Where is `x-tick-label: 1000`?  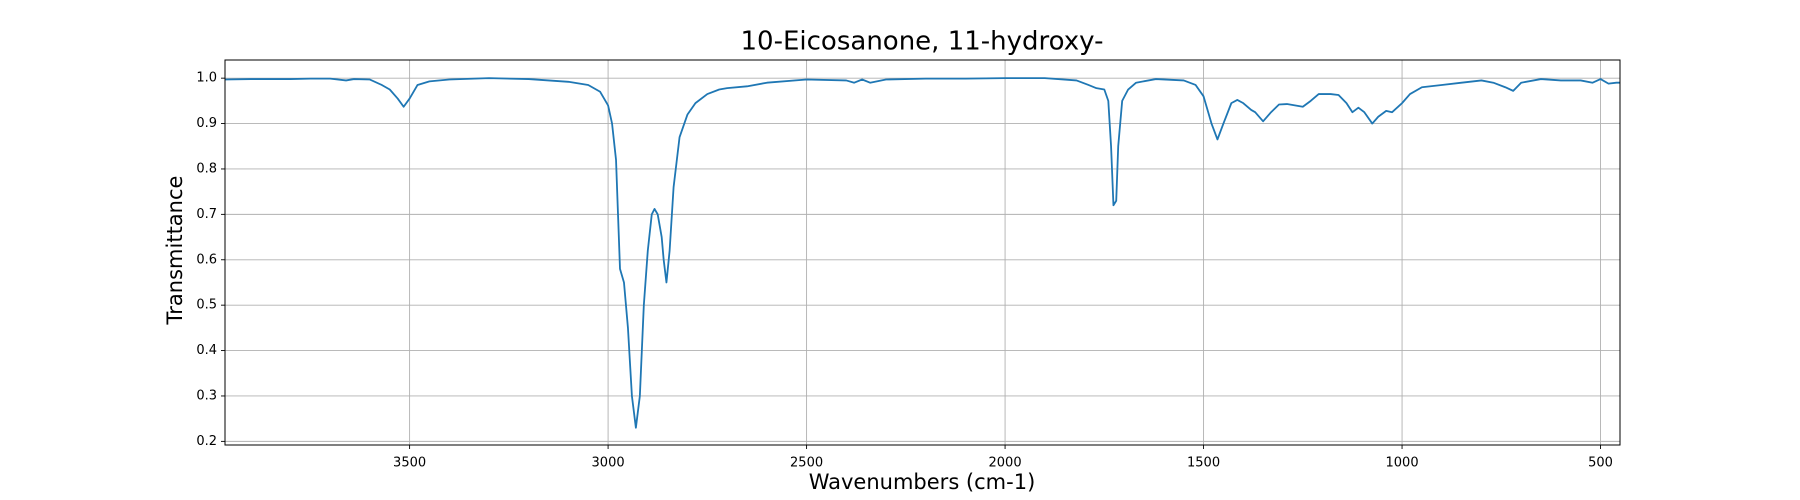
x-tick-label: 1000 is located at coordinates (1402, 463).